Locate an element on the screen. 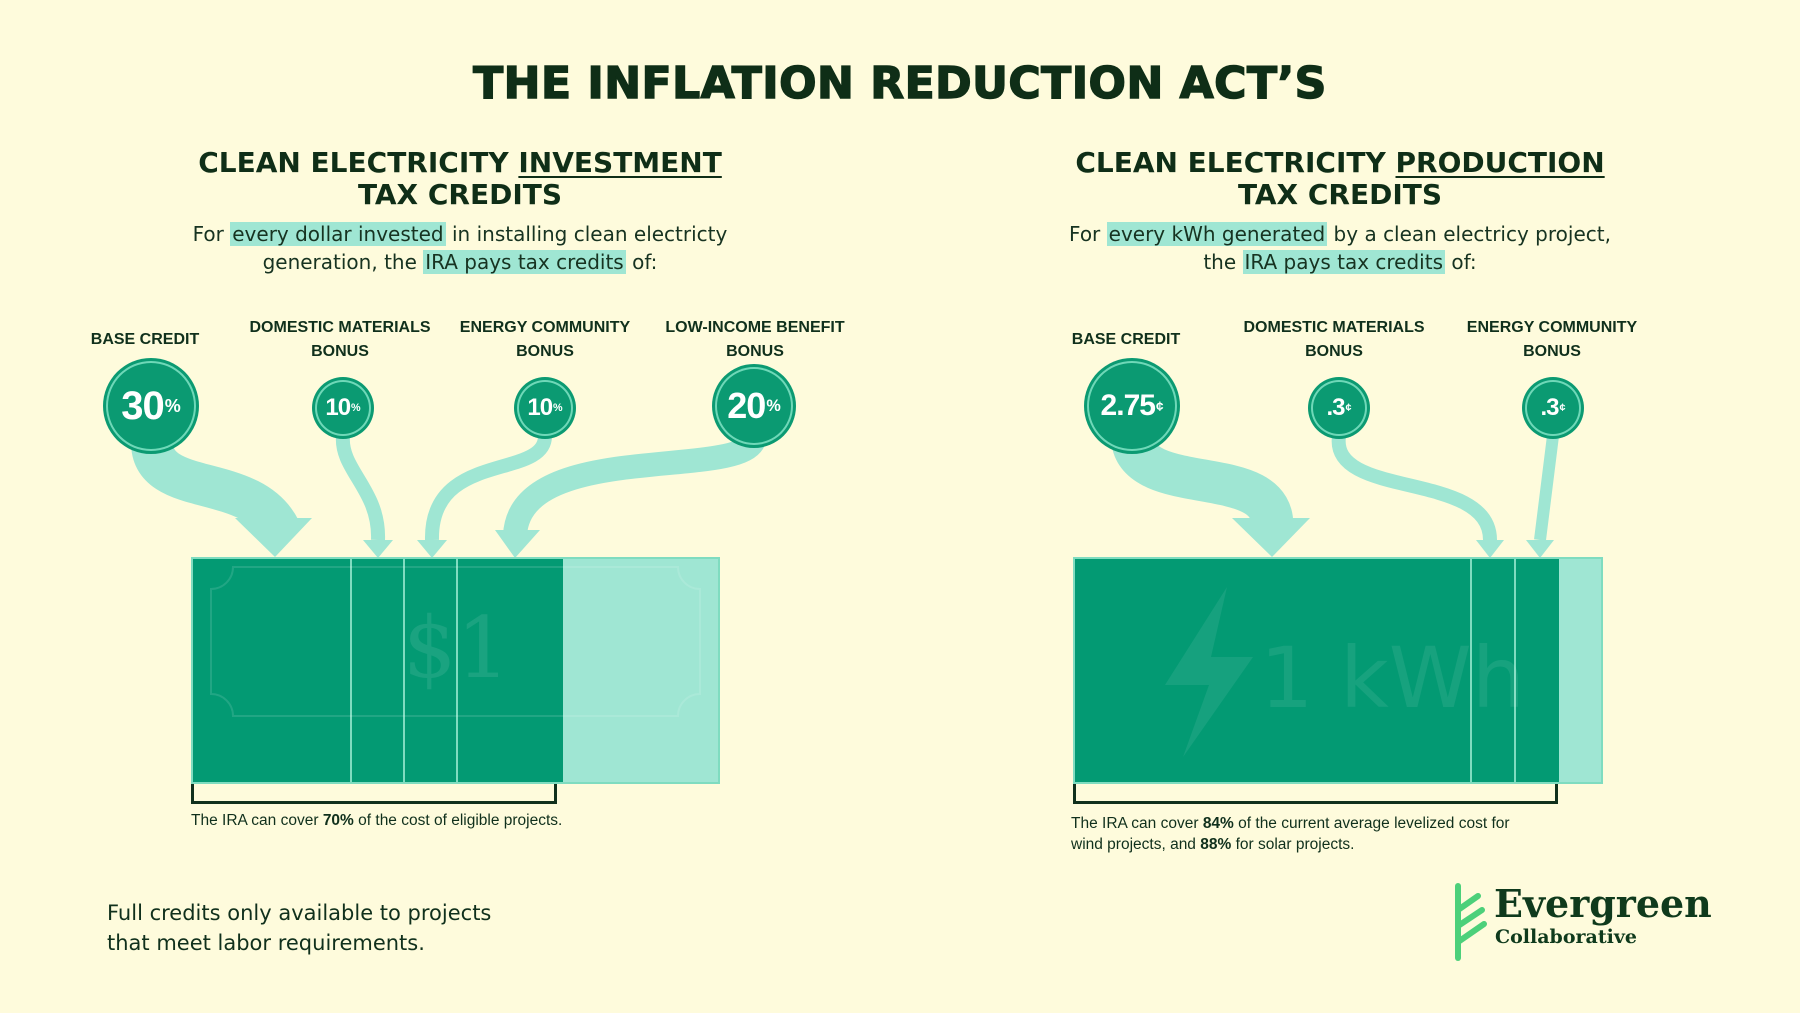  credit-circle-energy-community: .3 ¢ is located at coordinates (1553, 408).